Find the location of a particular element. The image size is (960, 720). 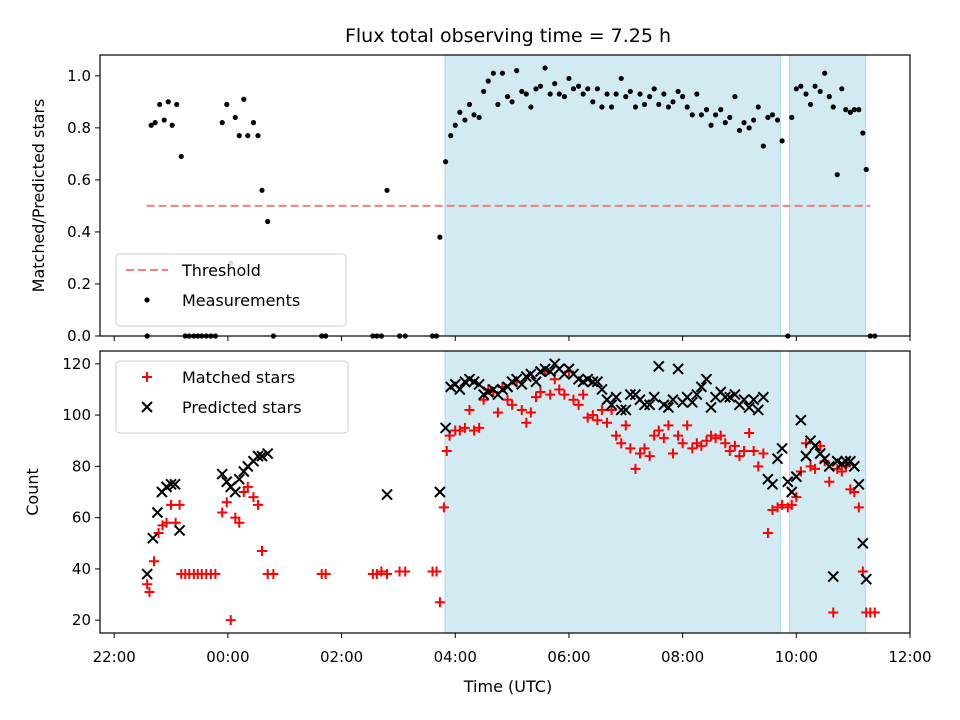

legend-box is located at coordinates (232, 397).